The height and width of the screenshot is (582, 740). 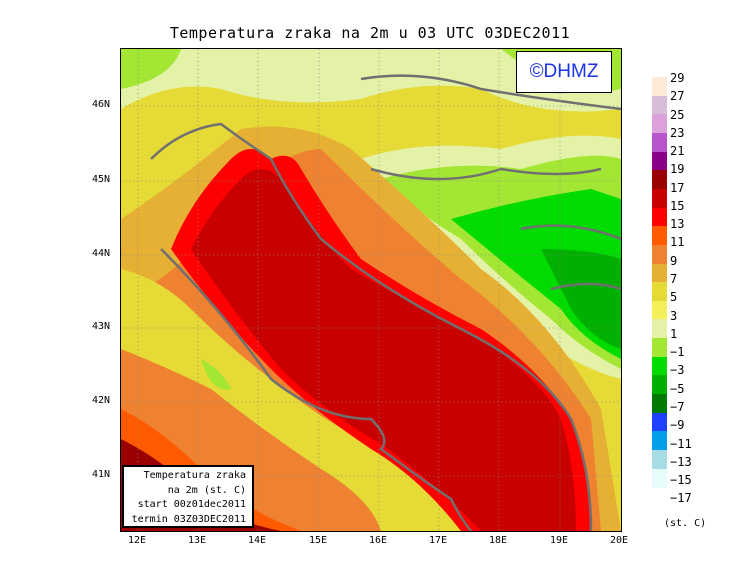 What do you see at coordinates (677, 205) in the screenshot?
I see `legend-label: 15` at bounding box center [677, 205].